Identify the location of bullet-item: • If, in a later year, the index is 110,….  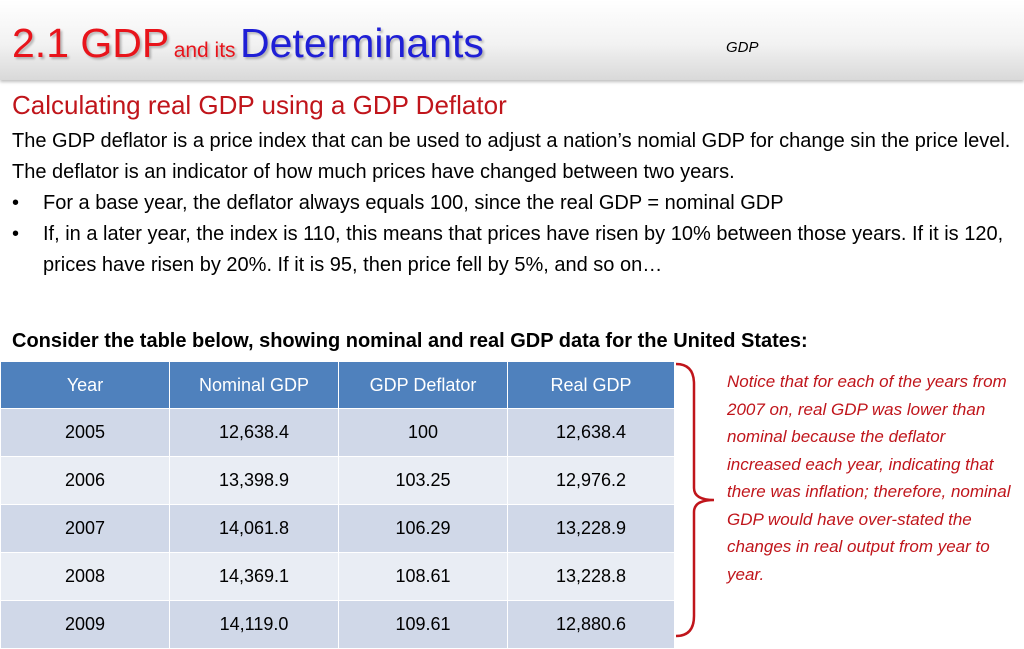
(514, 250).